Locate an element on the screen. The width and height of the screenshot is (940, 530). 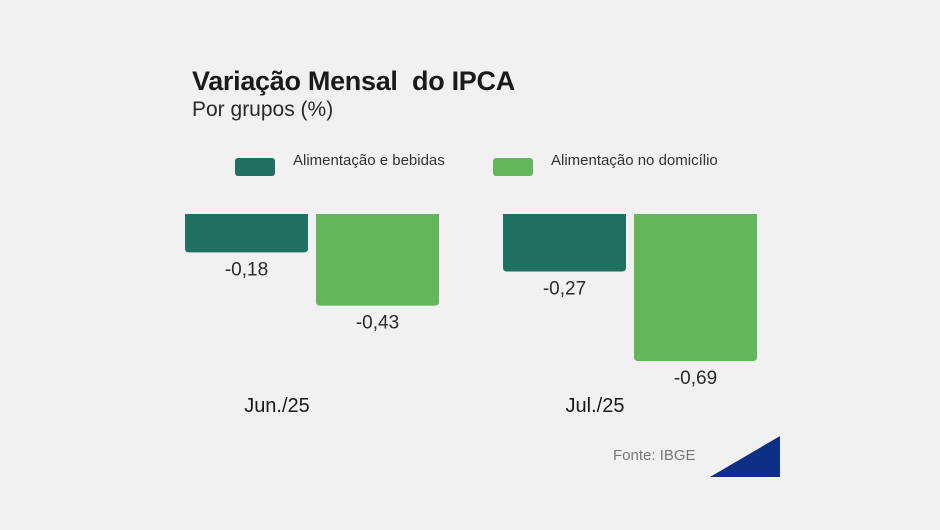
legend-swatch-alimentacao-bebidas is located at coordinates (255, 167).